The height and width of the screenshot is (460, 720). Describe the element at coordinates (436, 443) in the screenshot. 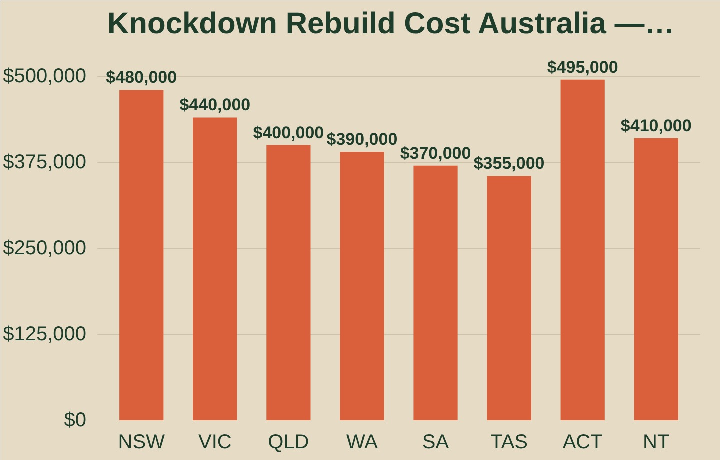

I see `x-tick-label: SA` at that location.